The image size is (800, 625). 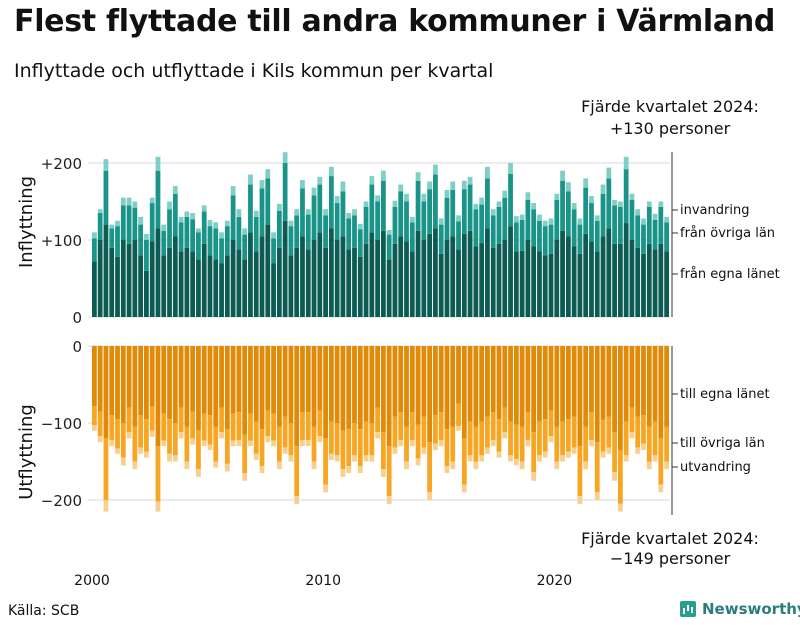 What do you see at coordinates (740, 609) in the screenshot?
I see `newsworthy-logo: Newsworthy` at bounding box center [740, 609].